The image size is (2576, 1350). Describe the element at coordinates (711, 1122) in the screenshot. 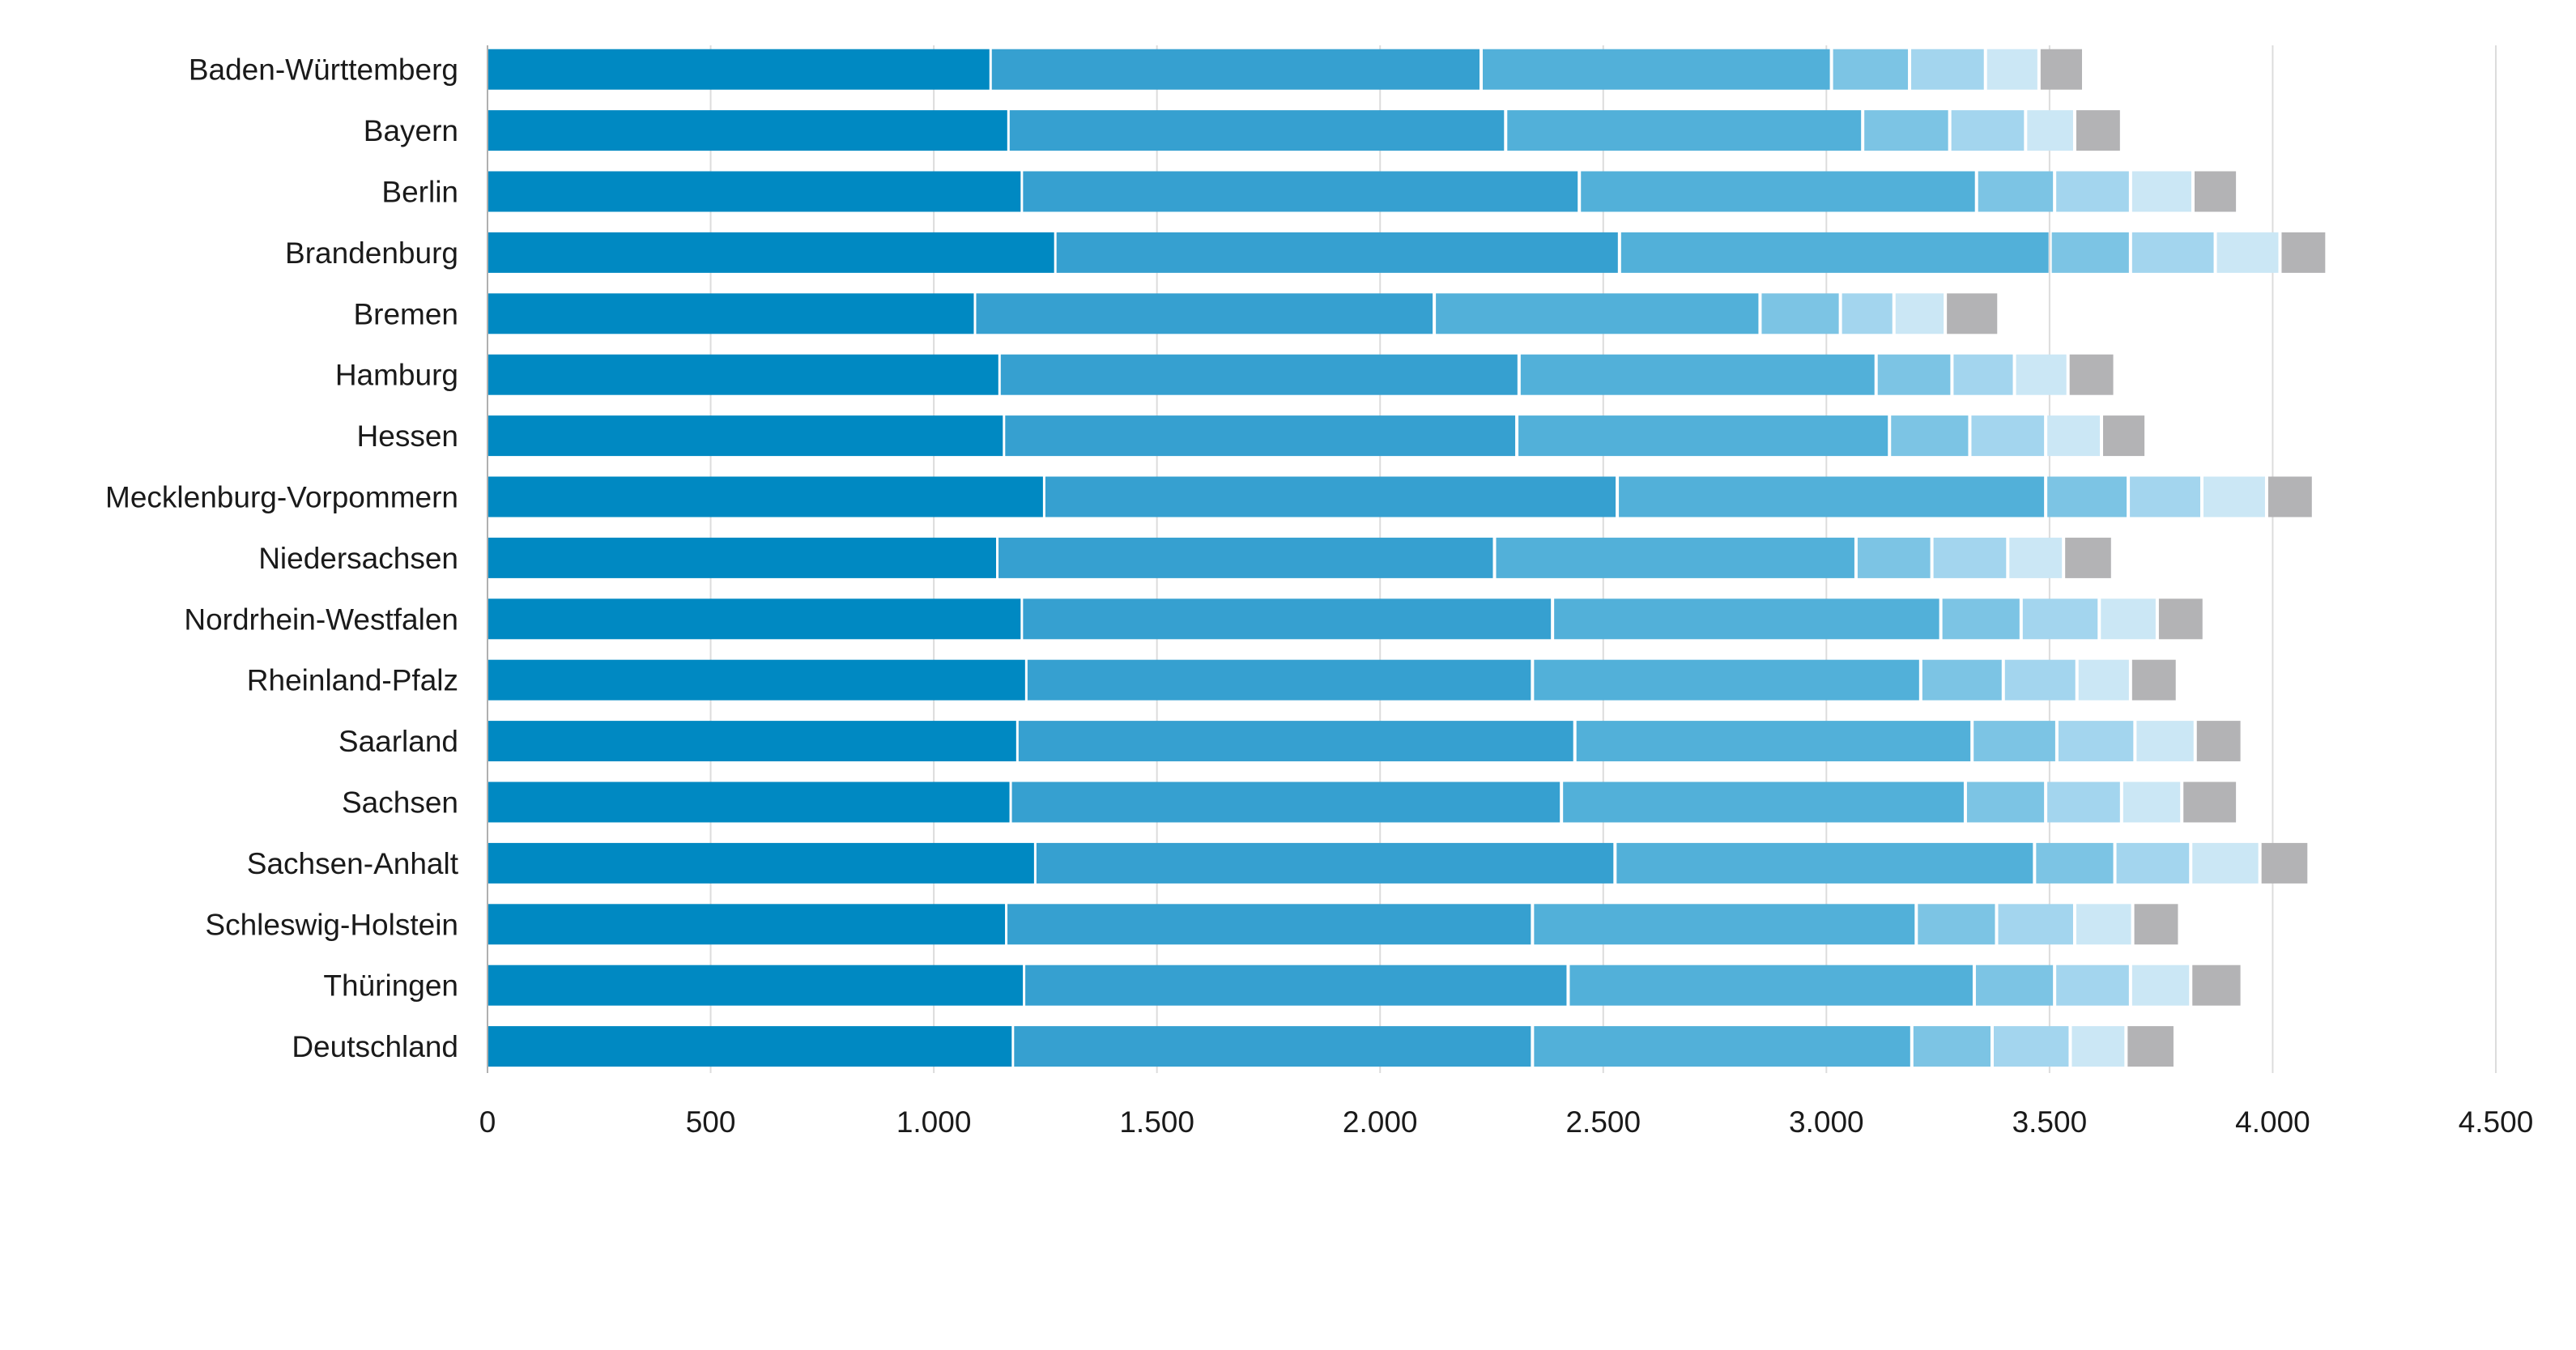

I see `x-tick-label: 500` at that location.